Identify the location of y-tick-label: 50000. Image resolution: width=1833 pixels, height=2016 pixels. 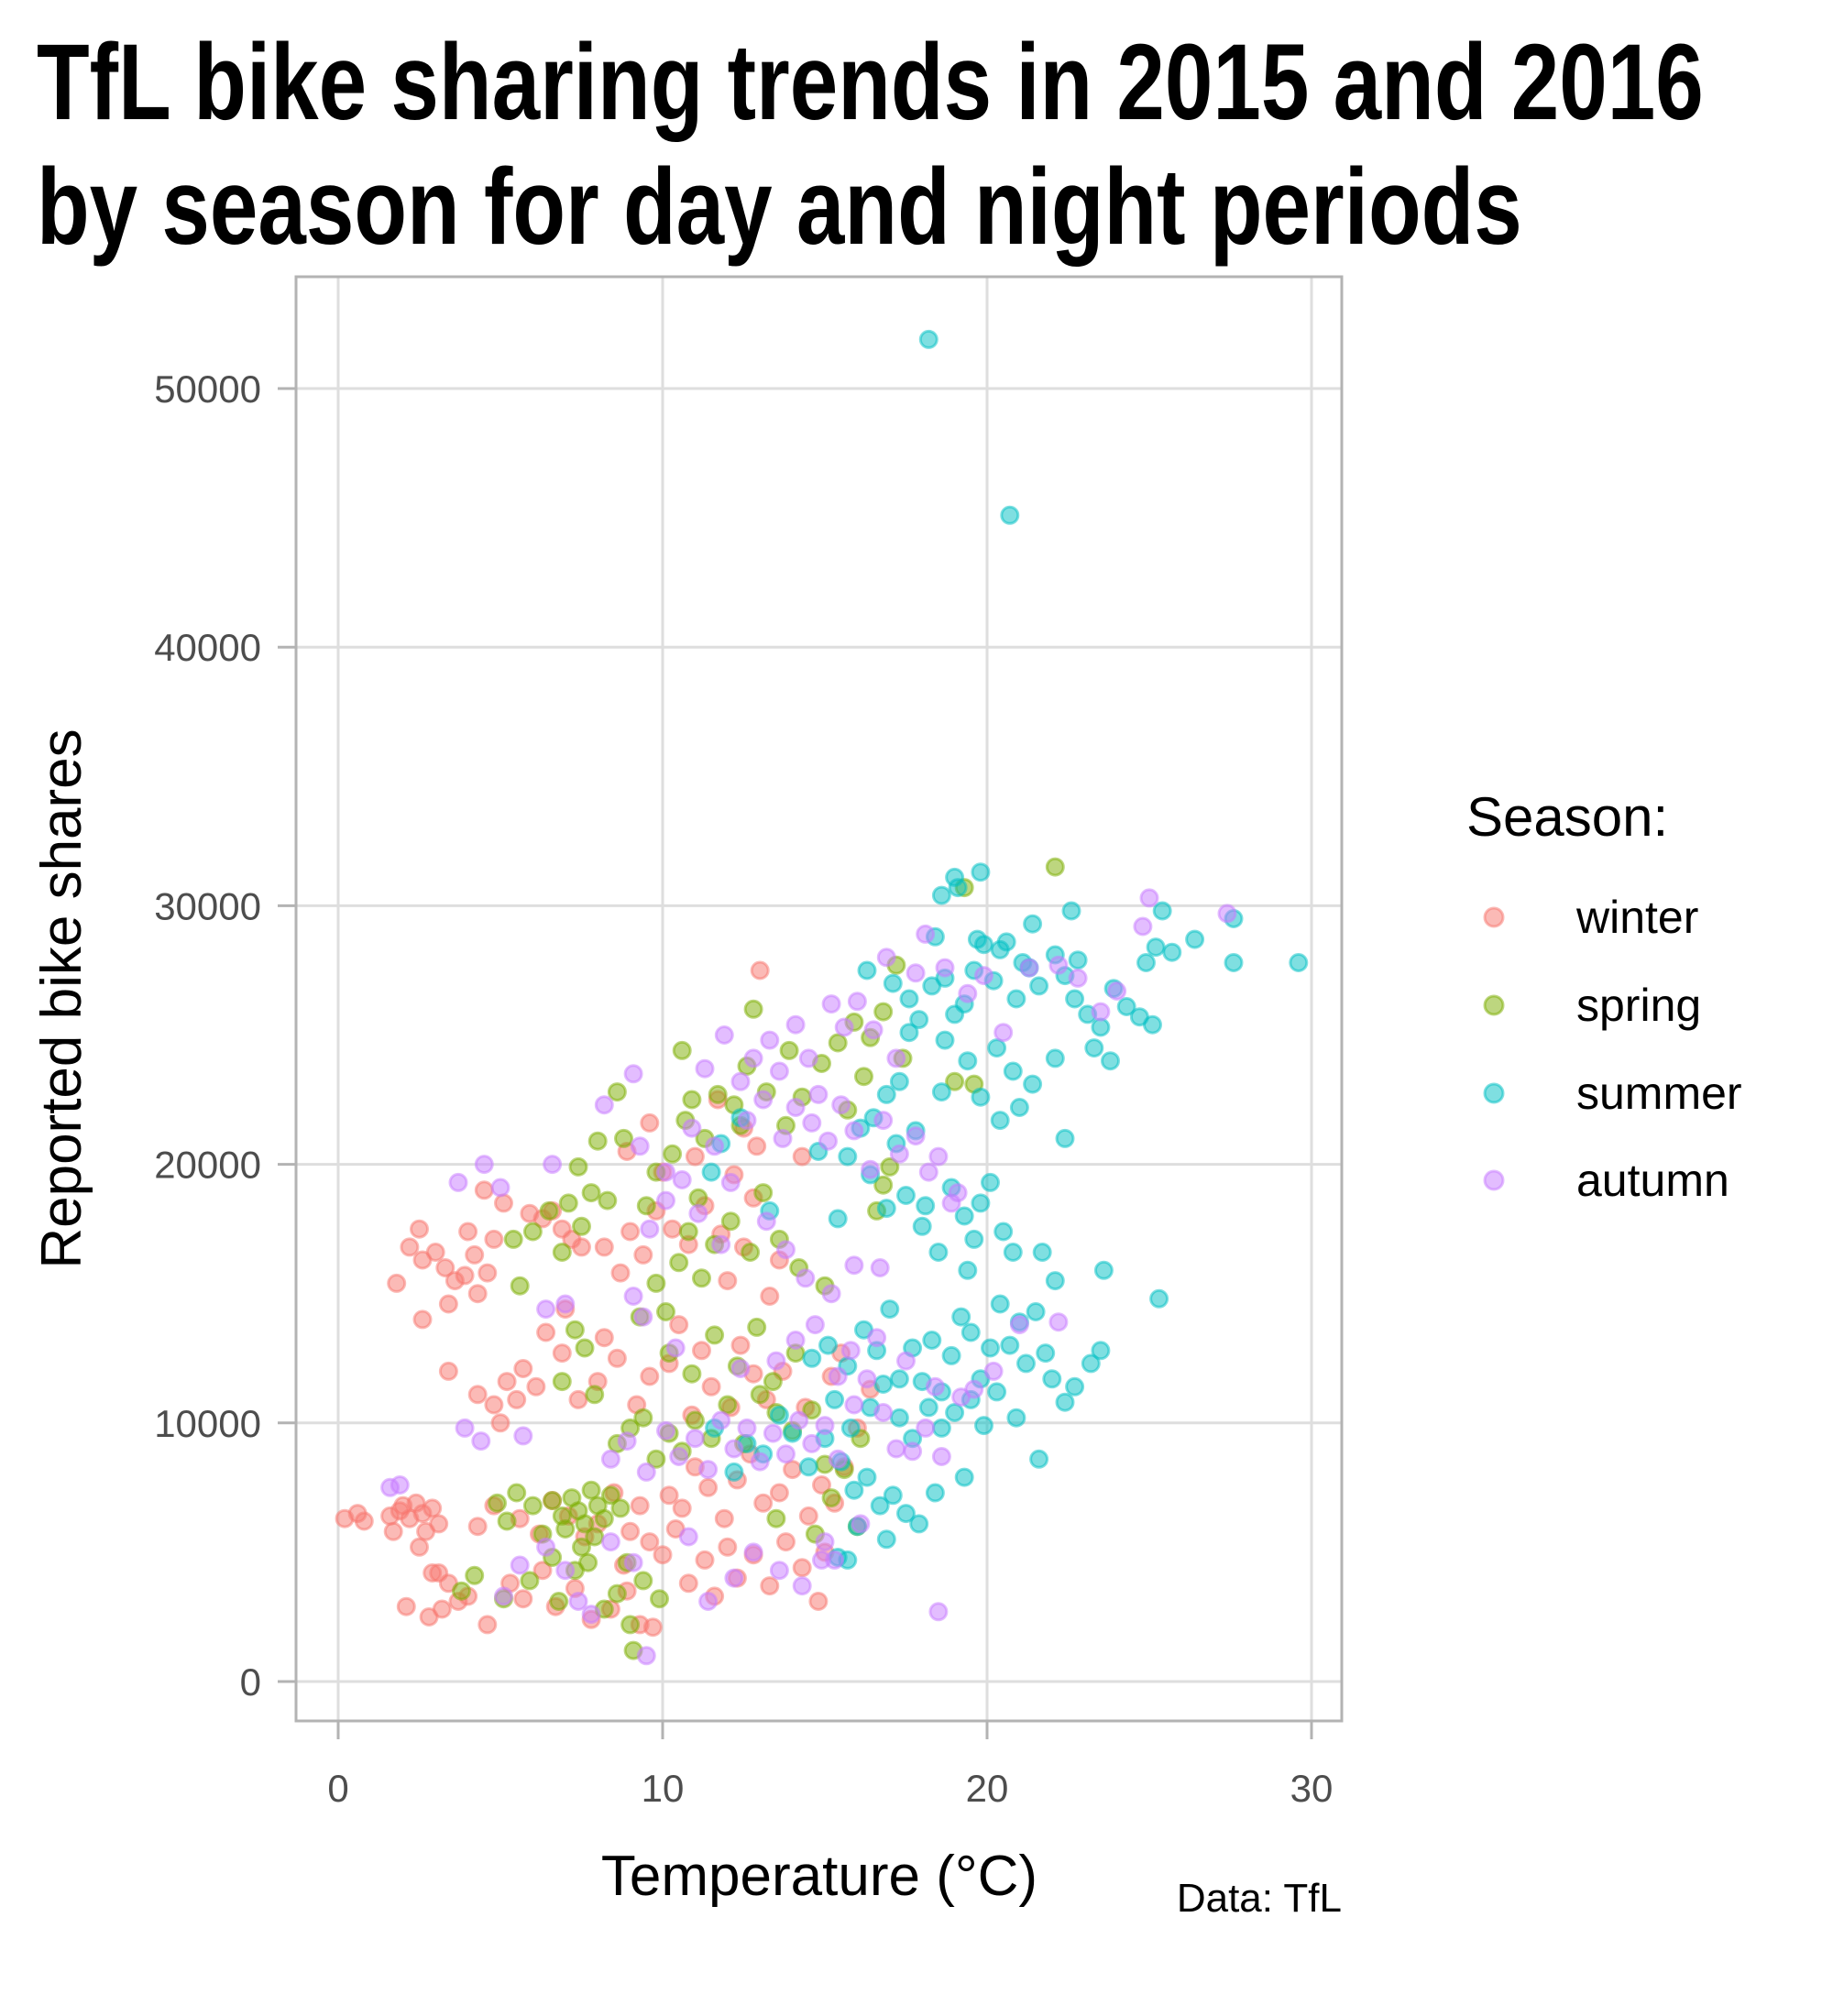
(207, 389).